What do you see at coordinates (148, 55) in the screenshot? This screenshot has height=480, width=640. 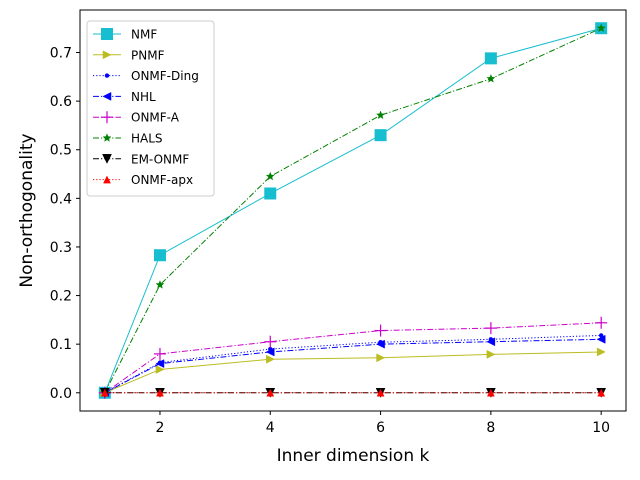 I see `legend-label: PNMF` at bounding box center [148, 55].